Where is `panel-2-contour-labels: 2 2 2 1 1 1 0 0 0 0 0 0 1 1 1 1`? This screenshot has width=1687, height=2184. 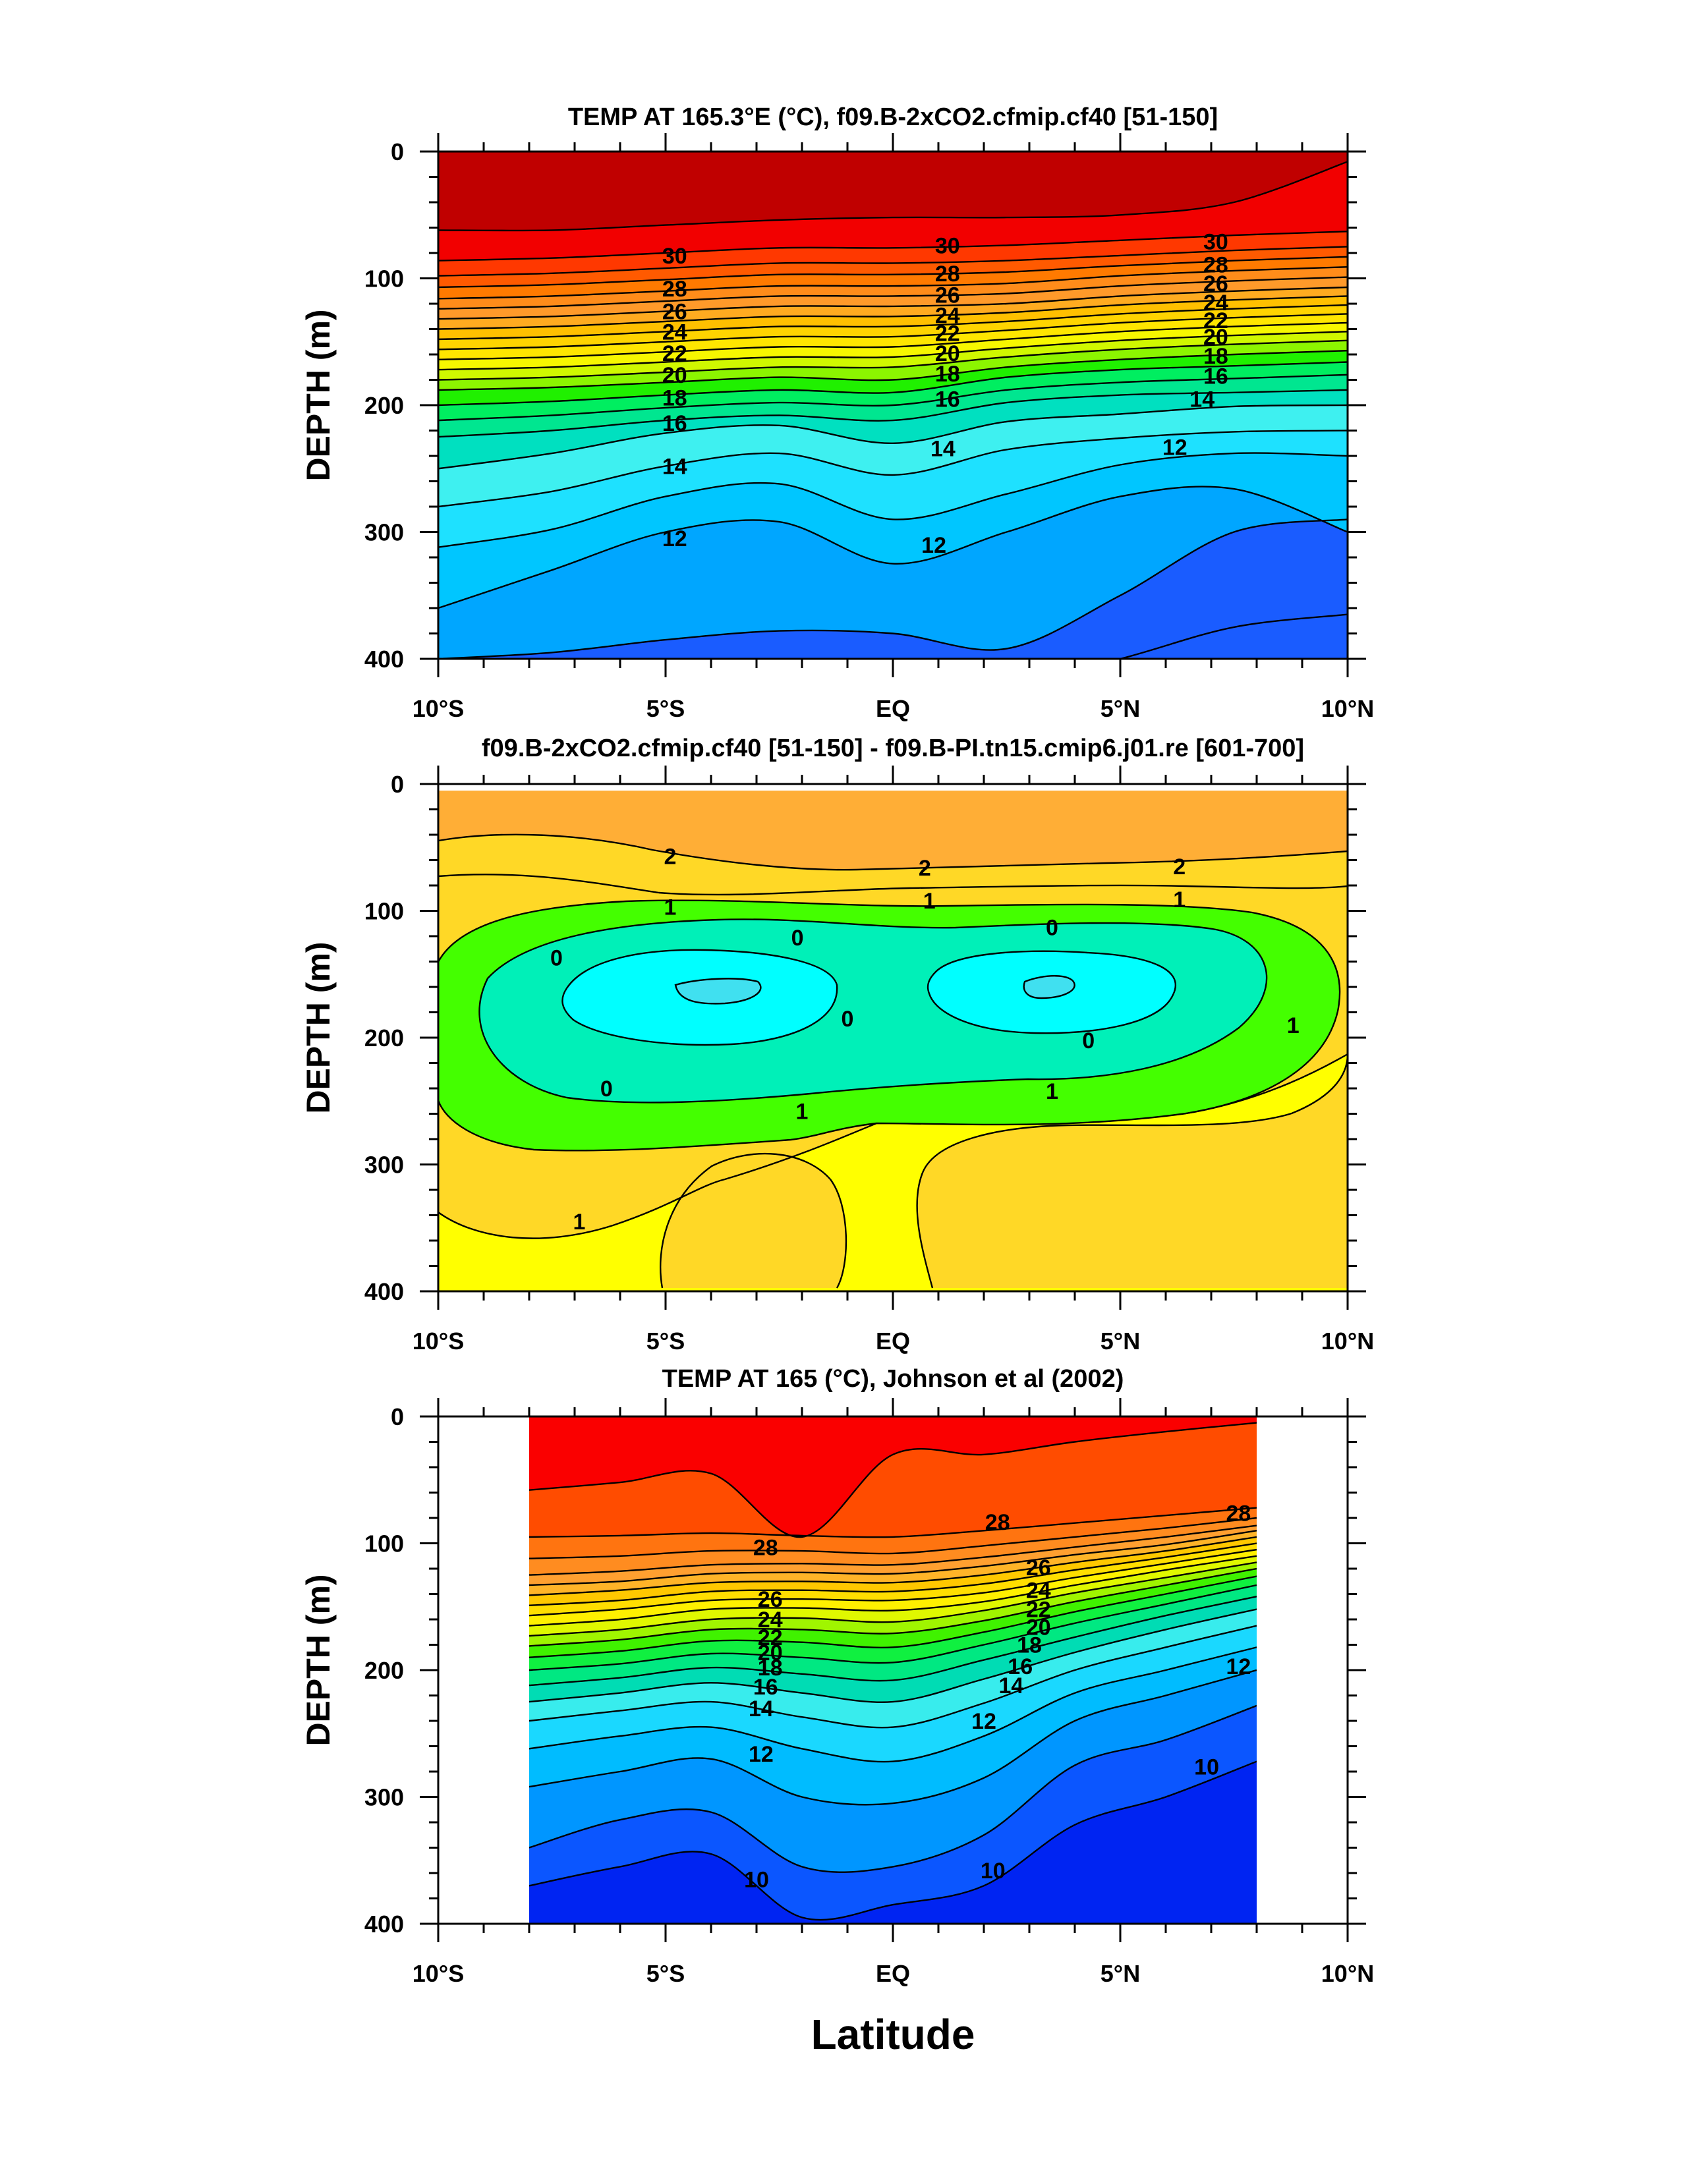 panel-2-contour-labels: 2 2 2 1 1 1 0 0 0 0 0 0 1 1 1 1 is located at coordinates (925, 1040).